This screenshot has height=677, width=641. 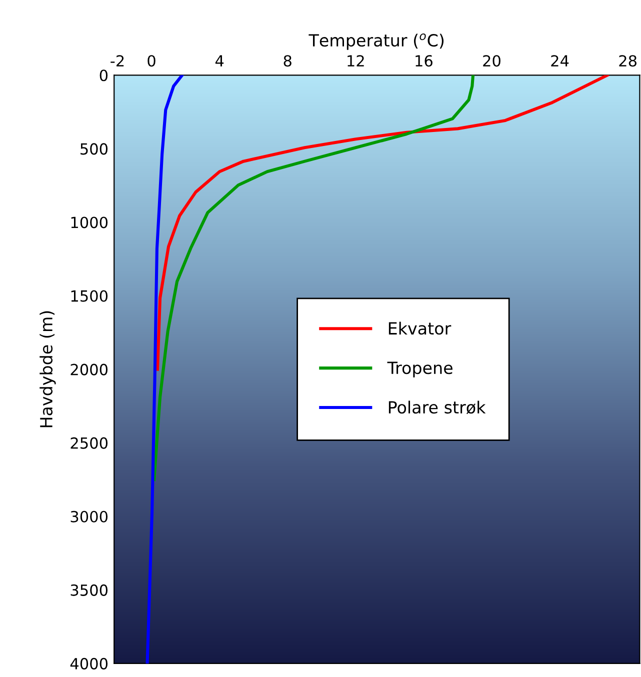 What do you see at coordinates (288, 61) in the screenshot?
I see `x-tick-label: 8` at bounding box center [288, 61].